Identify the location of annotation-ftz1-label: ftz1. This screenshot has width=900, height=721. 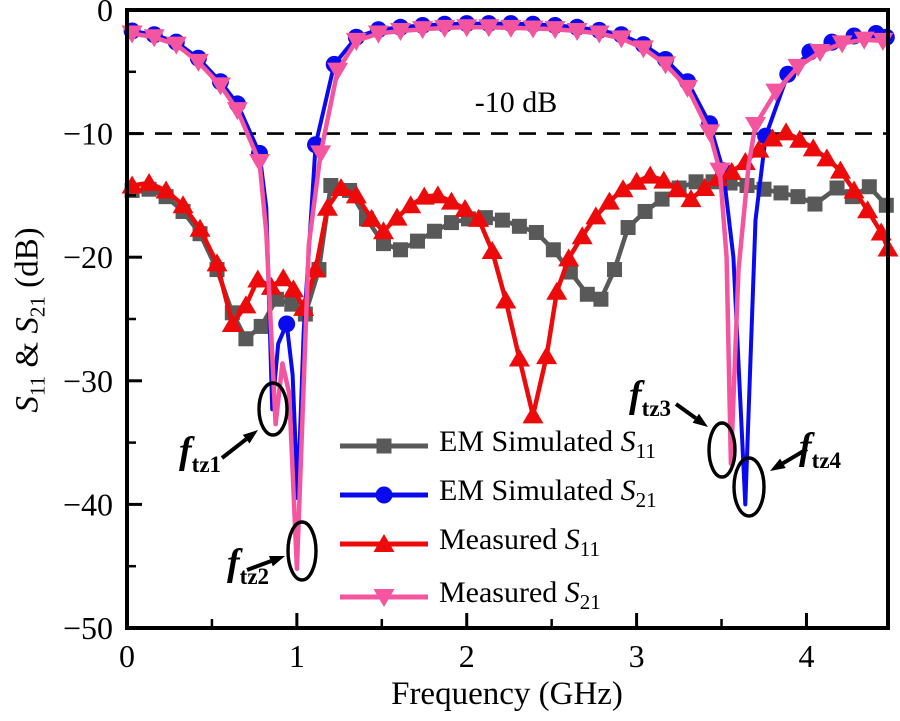
(200, 453).